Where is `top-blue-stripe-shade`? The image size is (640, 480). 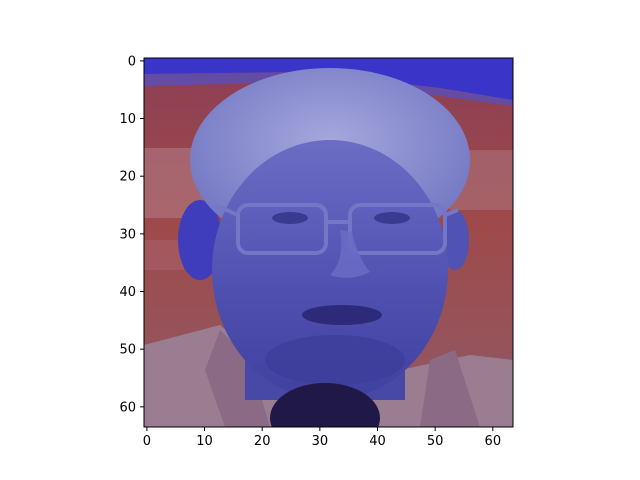 top-blue-stripe-shade is located at coordinates (328, 89).